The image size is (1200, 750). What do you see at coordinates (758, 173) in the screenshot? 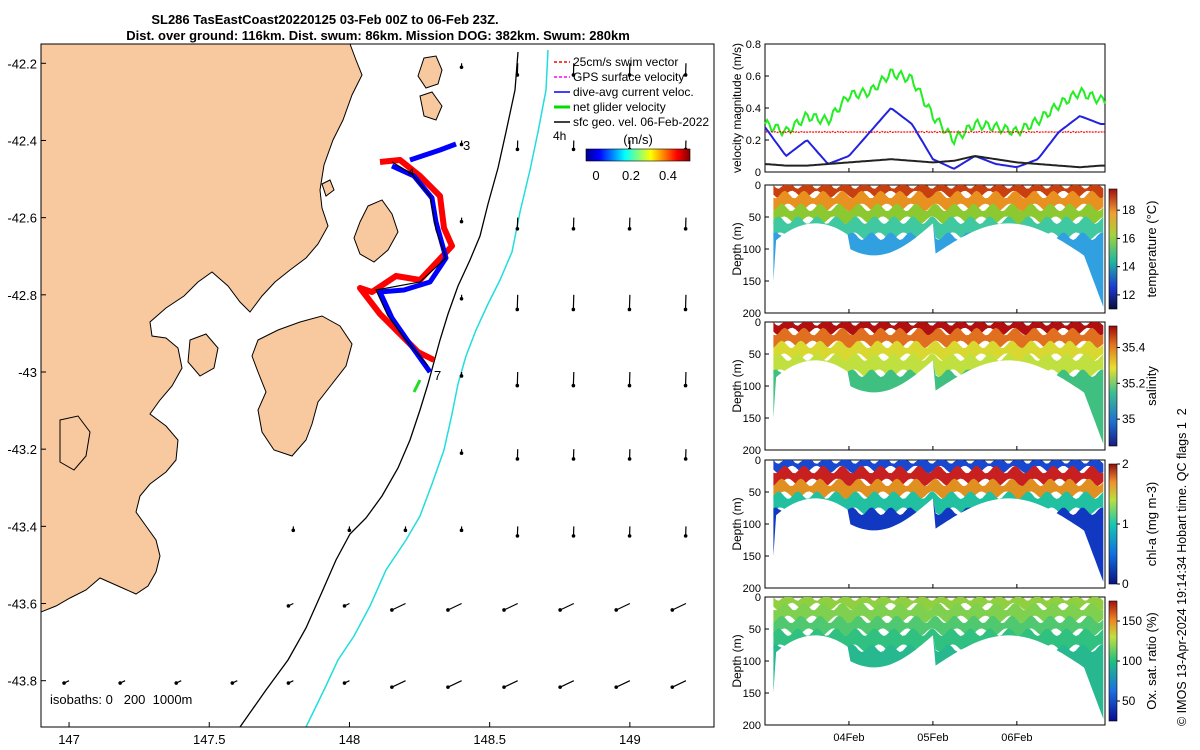
I see `velocity-y-tick-label: 0` at bounding box center [758, 173].